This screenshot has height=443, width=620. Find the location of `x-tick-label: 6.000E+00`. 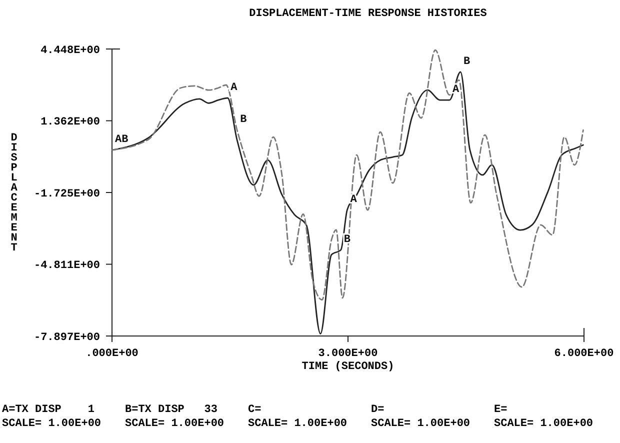

x-tick-label: 6.000E+00 is located at coordinates (584, 354).